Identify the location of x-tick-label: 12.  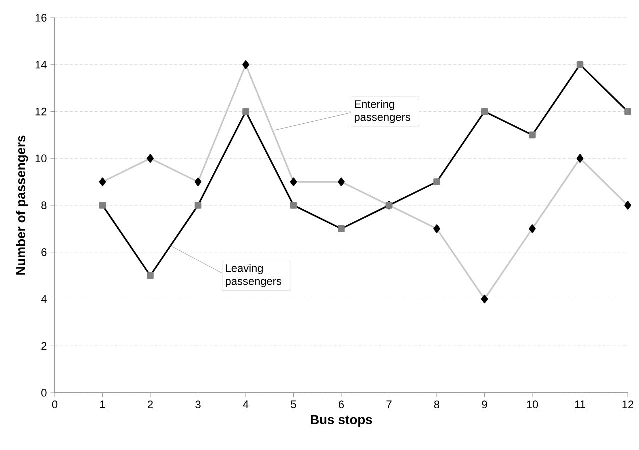
(628, 404).